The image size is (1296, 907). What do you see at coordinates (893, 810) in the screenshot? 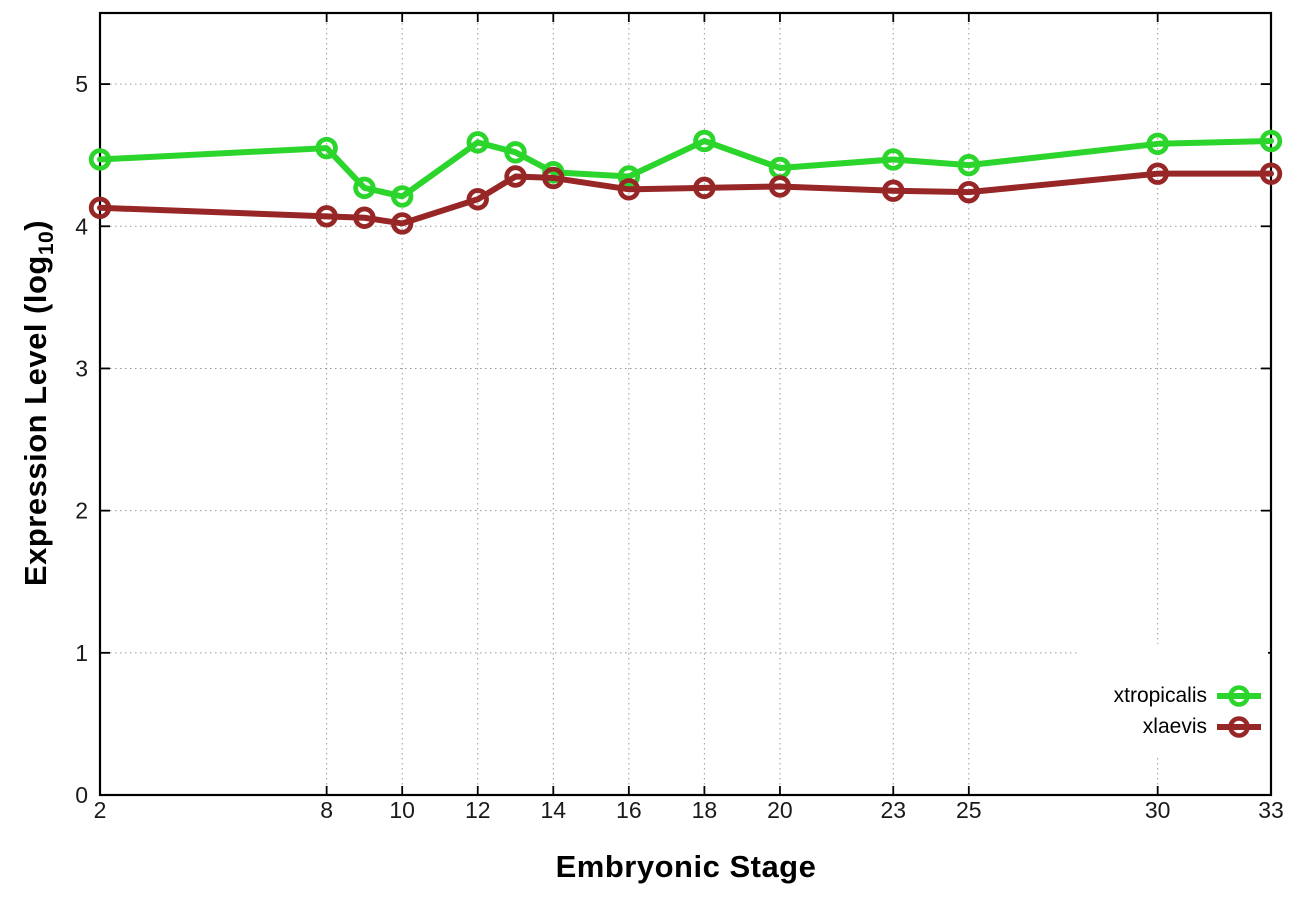
I see `x-tick-label-23: 23` at bounding box center [893, 810].